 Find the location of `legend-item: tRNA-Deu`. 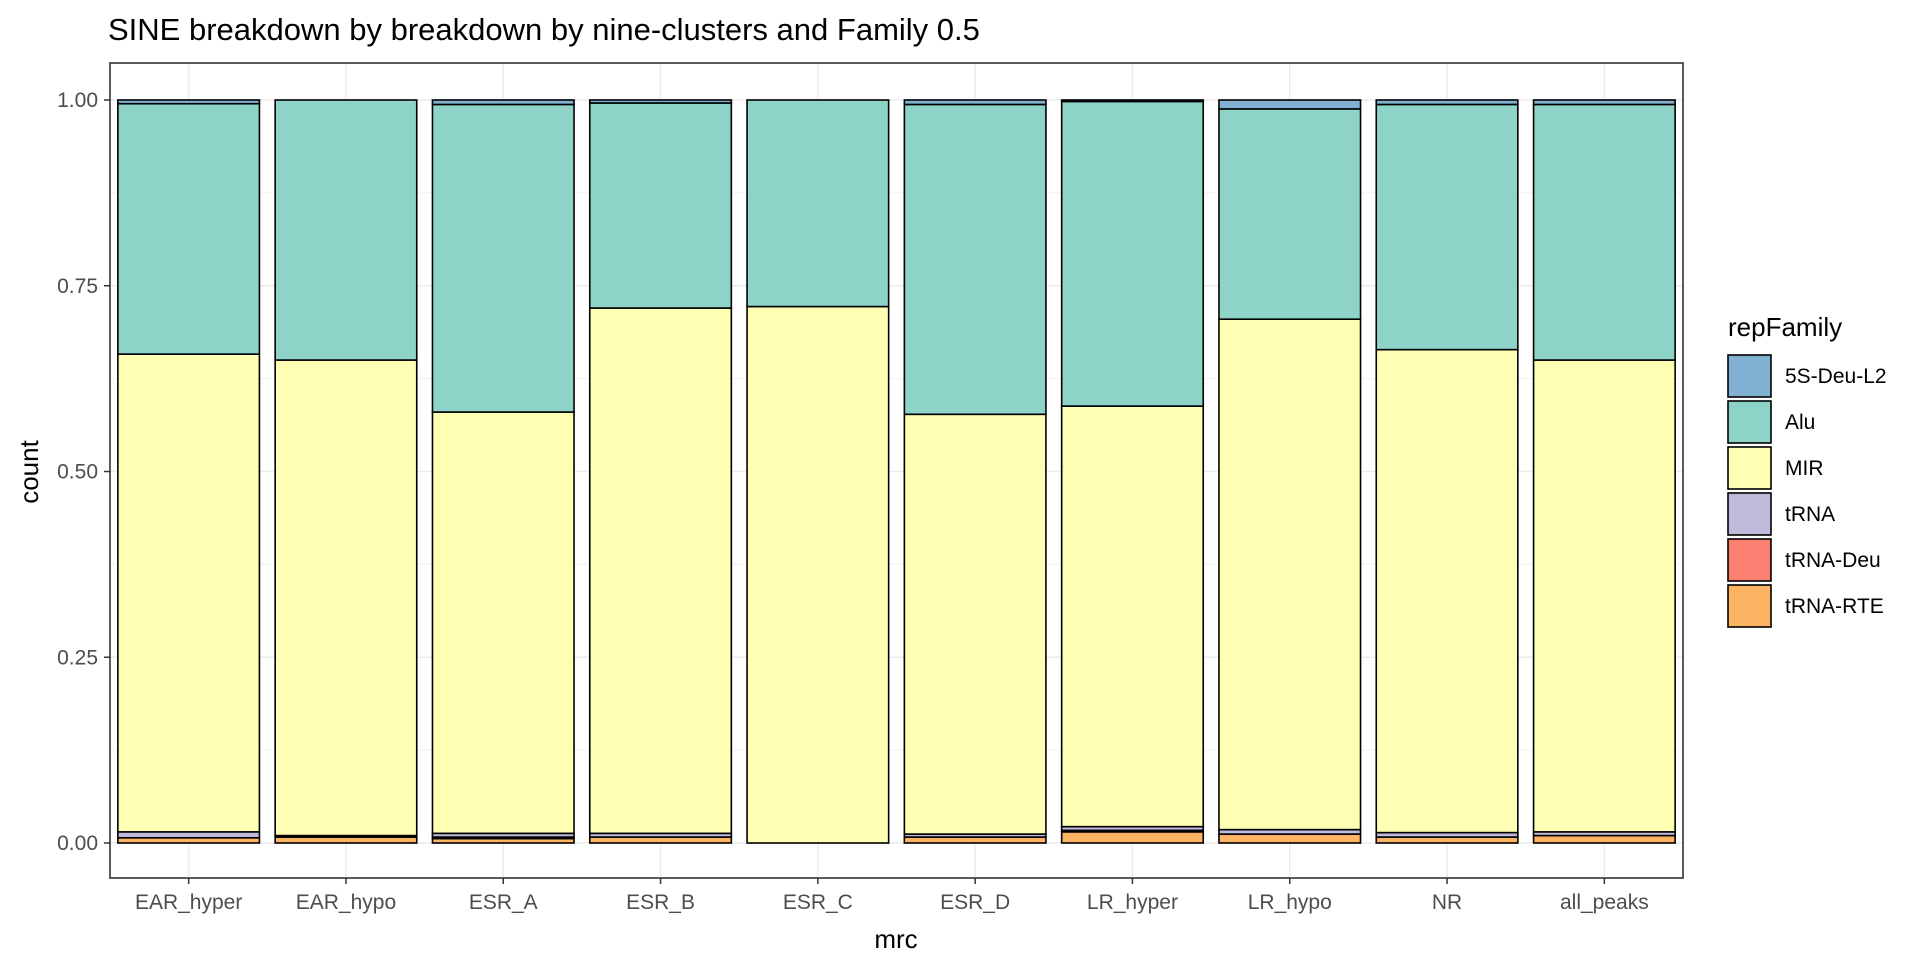

legend-item: tRNA-Deu is located at coordinates (1804, 560).